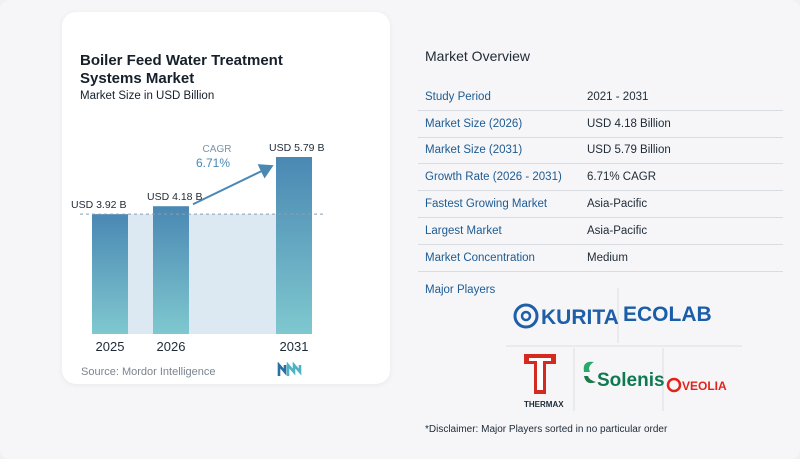  I want to click on data-label: USD 3.92 B, so click(98, 205).